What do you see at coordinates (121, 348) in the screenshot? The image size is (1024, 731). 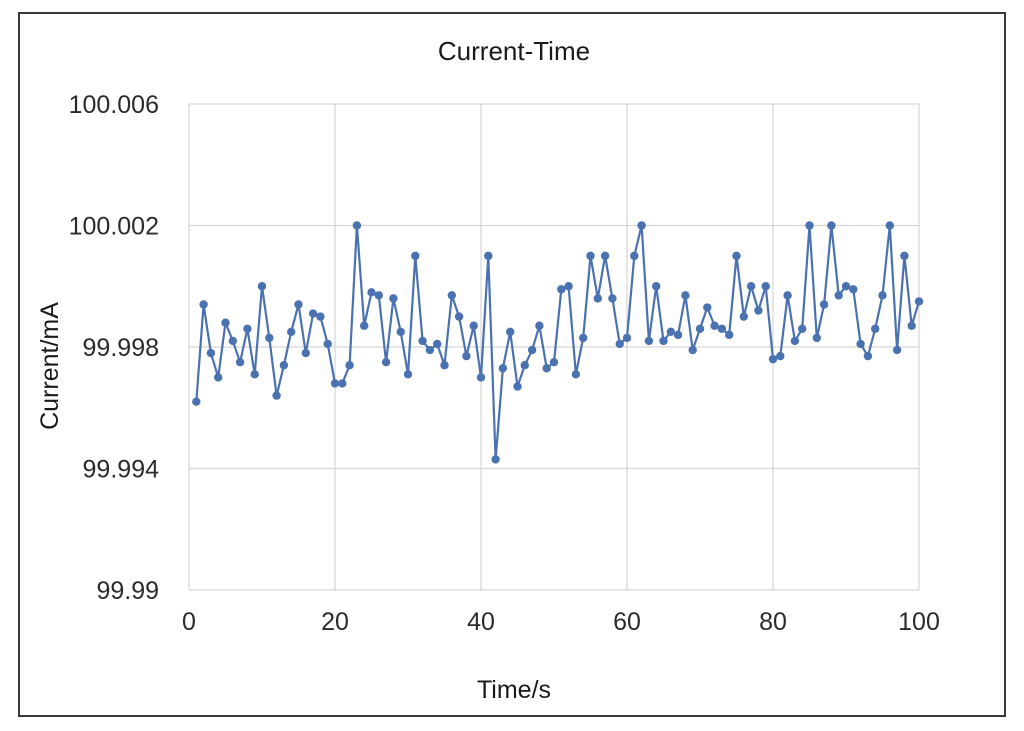 I see `y-tick-label: 99.998` at bounding box center [121, 348].